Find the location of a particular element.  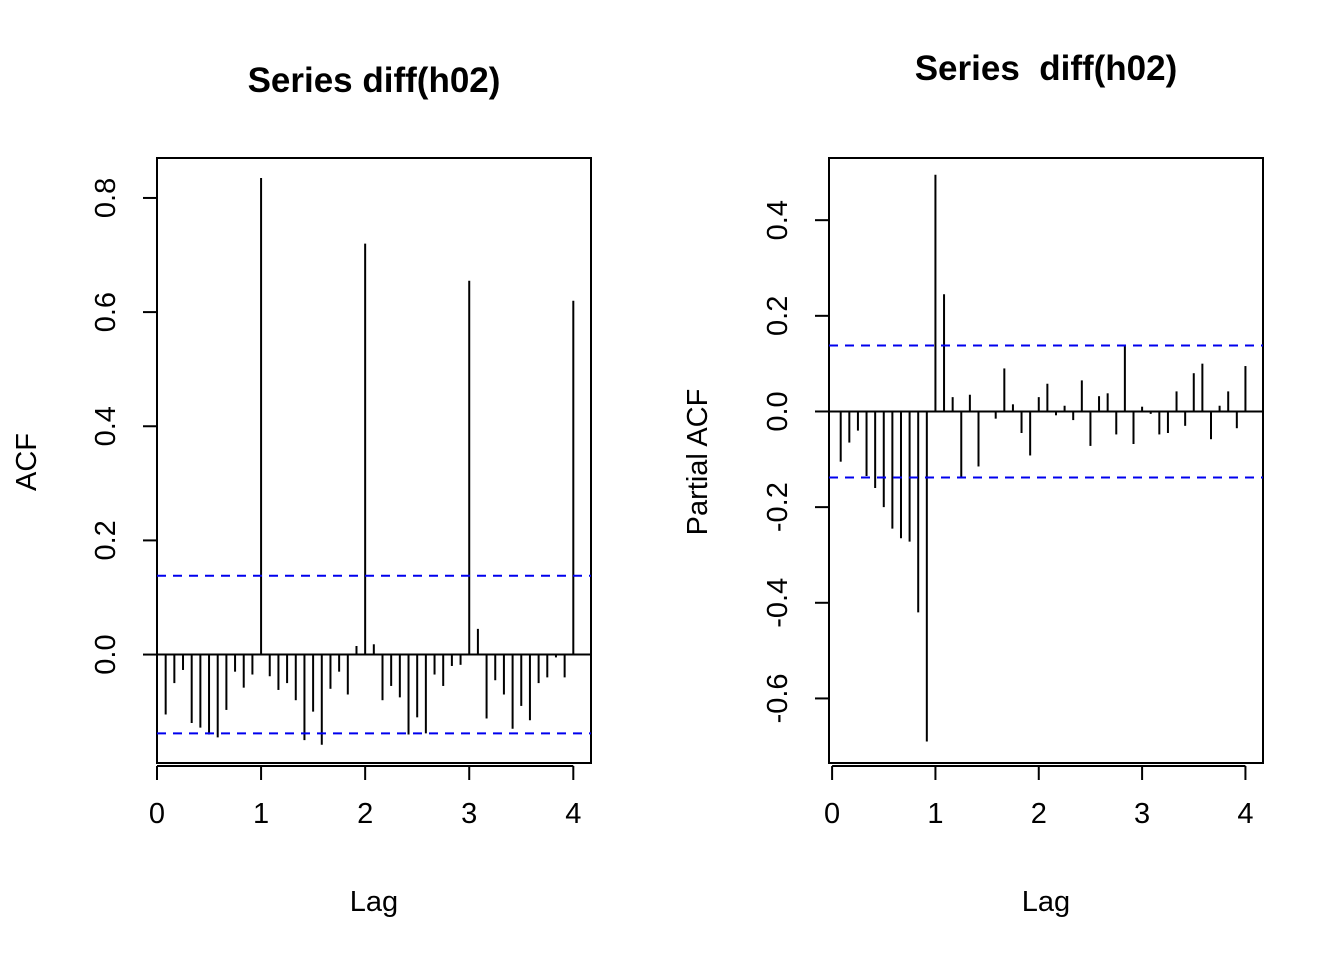

acf-title: Series diff(h02) is located at coordinates (374, 80).